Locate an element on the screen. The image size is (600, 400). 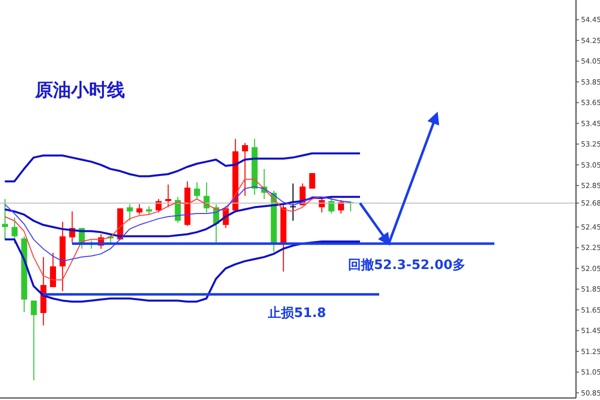
annotation: 止损51.8 is located at coordinates (297, 313).